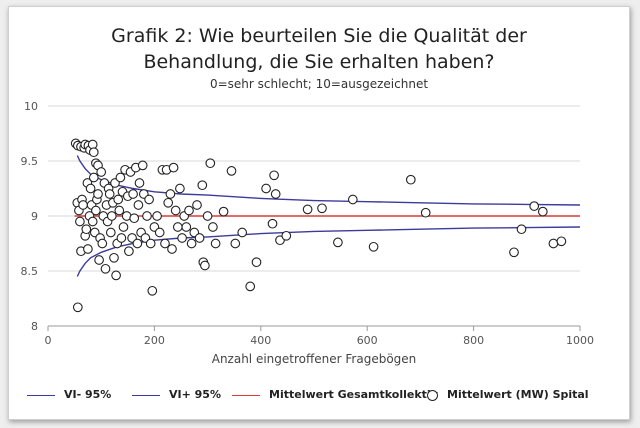 The width and height of the screenshot is (640, 428). I want to click on y-tick-label: 9.5, so click(30, 161).